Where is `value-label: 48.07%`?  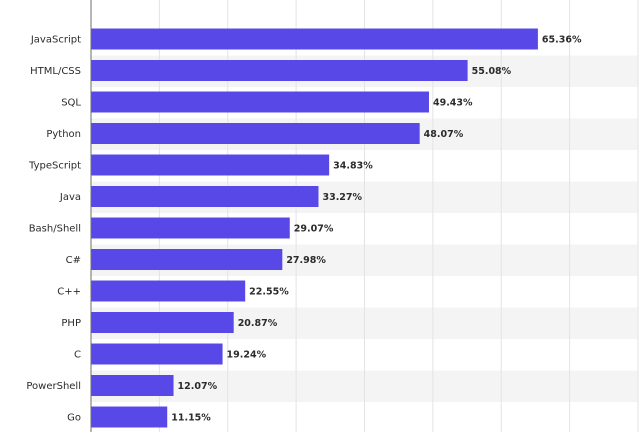 value-label: 48.07% is located at coordinates (444, 134).